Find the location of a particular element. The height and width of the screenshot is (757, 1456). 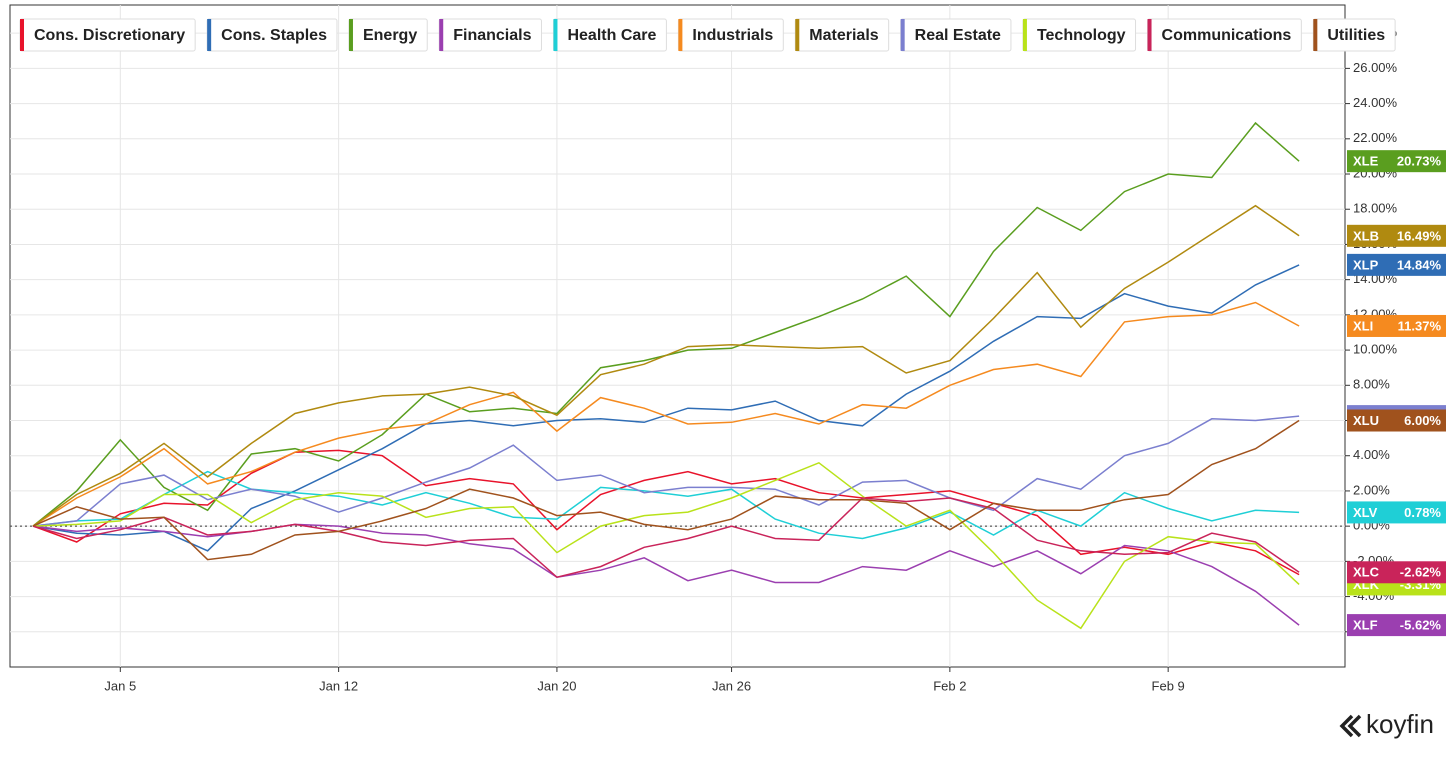

end-tag-ticker: XLI is located at coordinates (1363, 325).